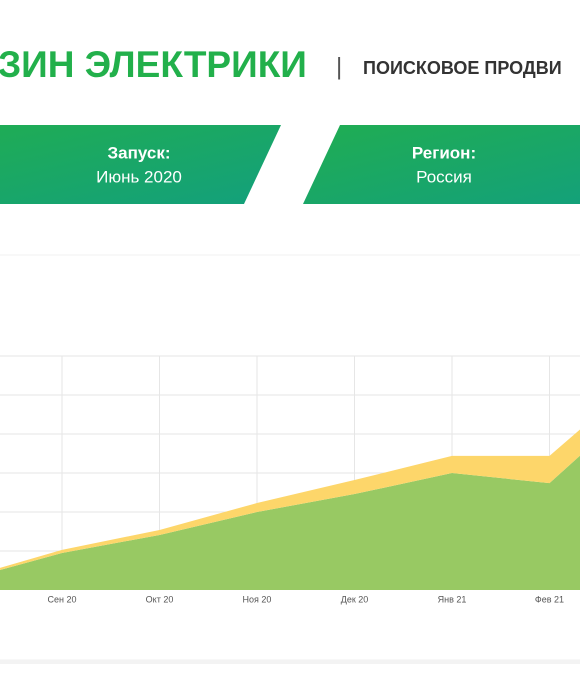 This screenshot has width=580, height=695. Describe the element at coordinates (153, 64) in the screenshot. I see `page-title: ЗИН ЭЛЕКТРИКИ` at that location.